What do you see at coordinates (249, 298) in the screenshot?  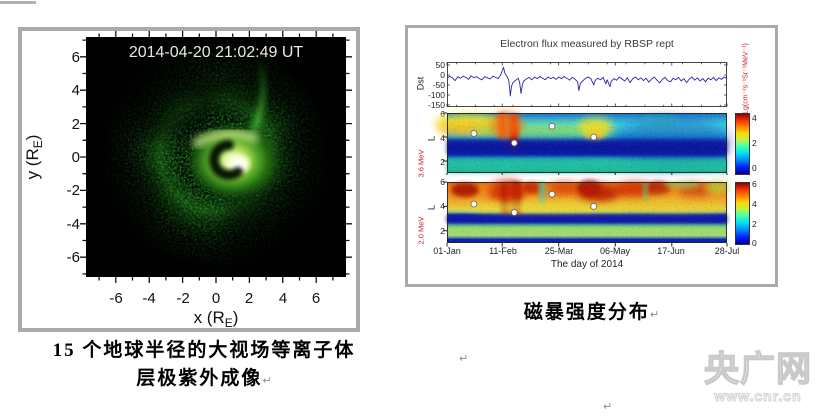 I see `x-tick: 2` at bounding box center [249, 298].